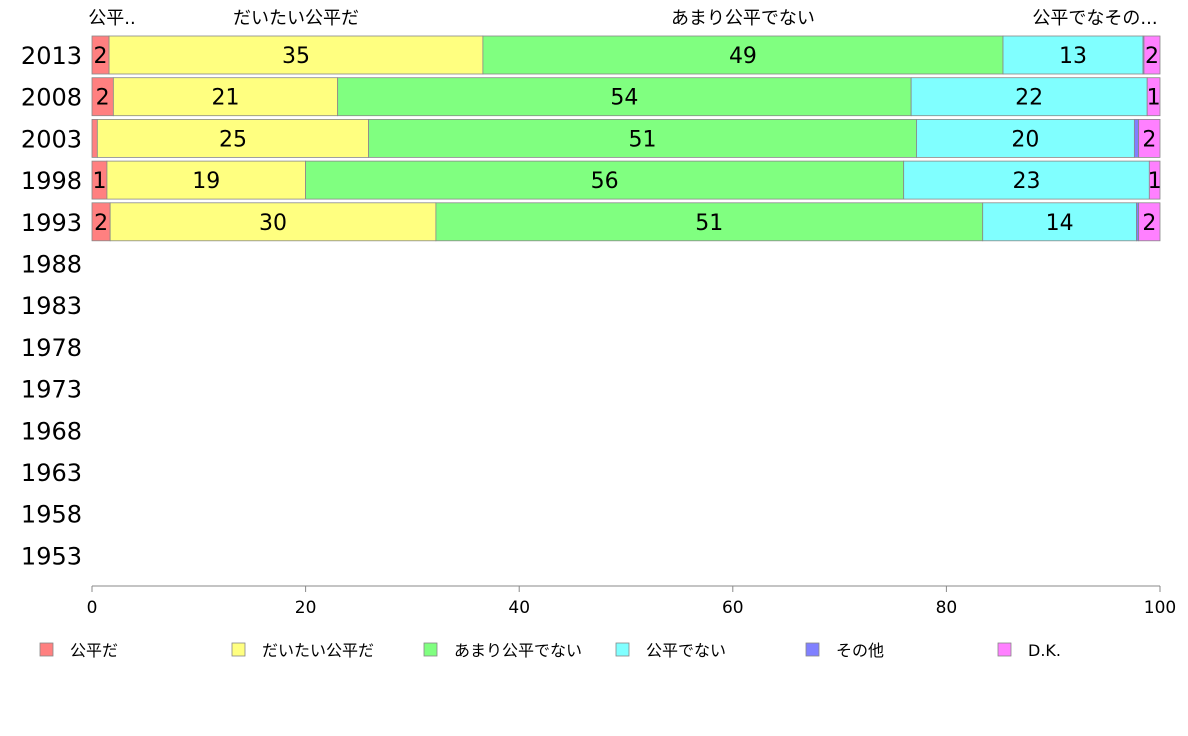 This screenshot has height=736, width=1188. Describe the element at coordinates (92, 608) in the screenshot. I see `x-tick-label: 0` at that location.